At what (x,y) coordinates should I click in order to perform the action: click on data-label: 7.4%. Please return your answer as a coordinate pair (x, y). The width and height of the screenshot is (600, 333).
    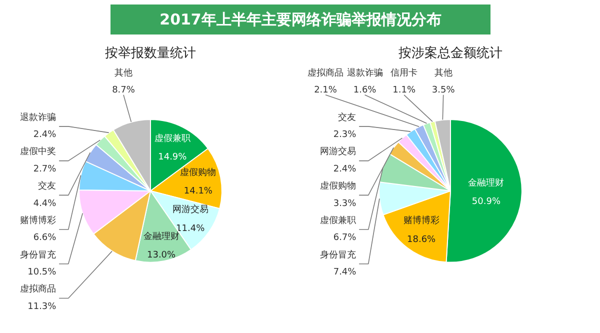
    Looking at the image, I should click on (345, 273).